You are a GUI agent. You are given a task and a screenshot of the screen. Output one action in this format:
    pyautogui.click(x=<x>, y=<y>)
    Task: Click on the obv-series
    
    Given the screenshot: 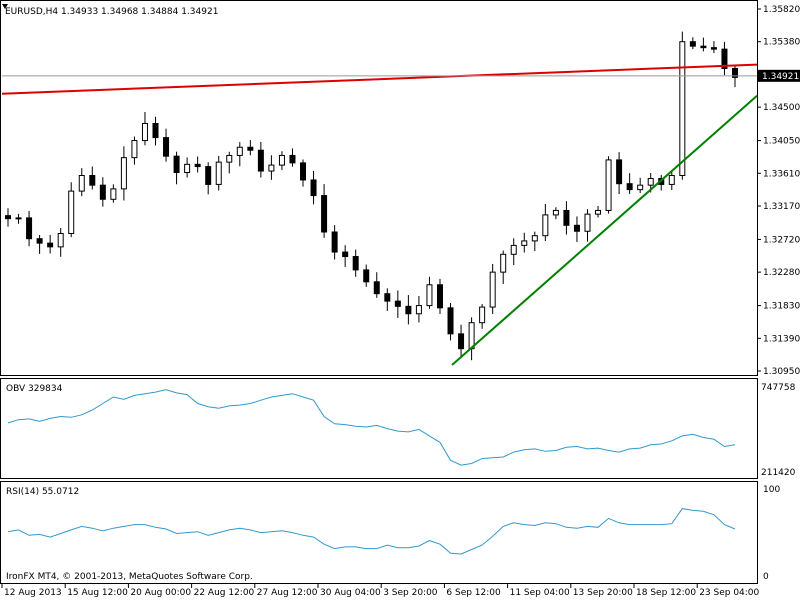 What is the action you would take?
    pyautogui.click(x=371, y=427)
    